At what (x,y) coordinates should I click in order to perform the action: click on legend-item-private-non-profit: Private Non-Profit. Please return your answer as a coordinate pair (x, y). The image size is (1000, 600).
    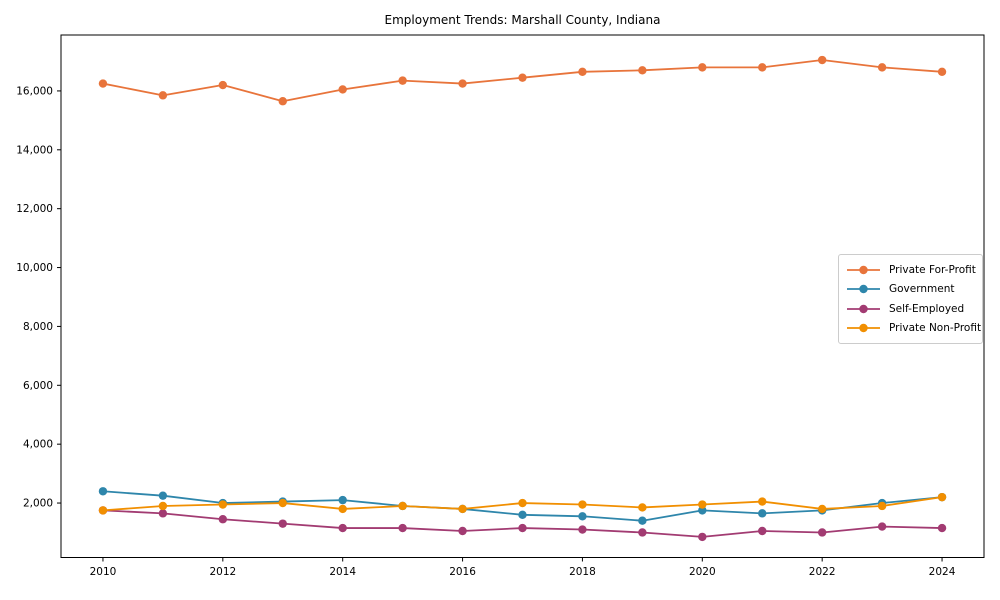
    Looking at the image, I should click on (913, 328).